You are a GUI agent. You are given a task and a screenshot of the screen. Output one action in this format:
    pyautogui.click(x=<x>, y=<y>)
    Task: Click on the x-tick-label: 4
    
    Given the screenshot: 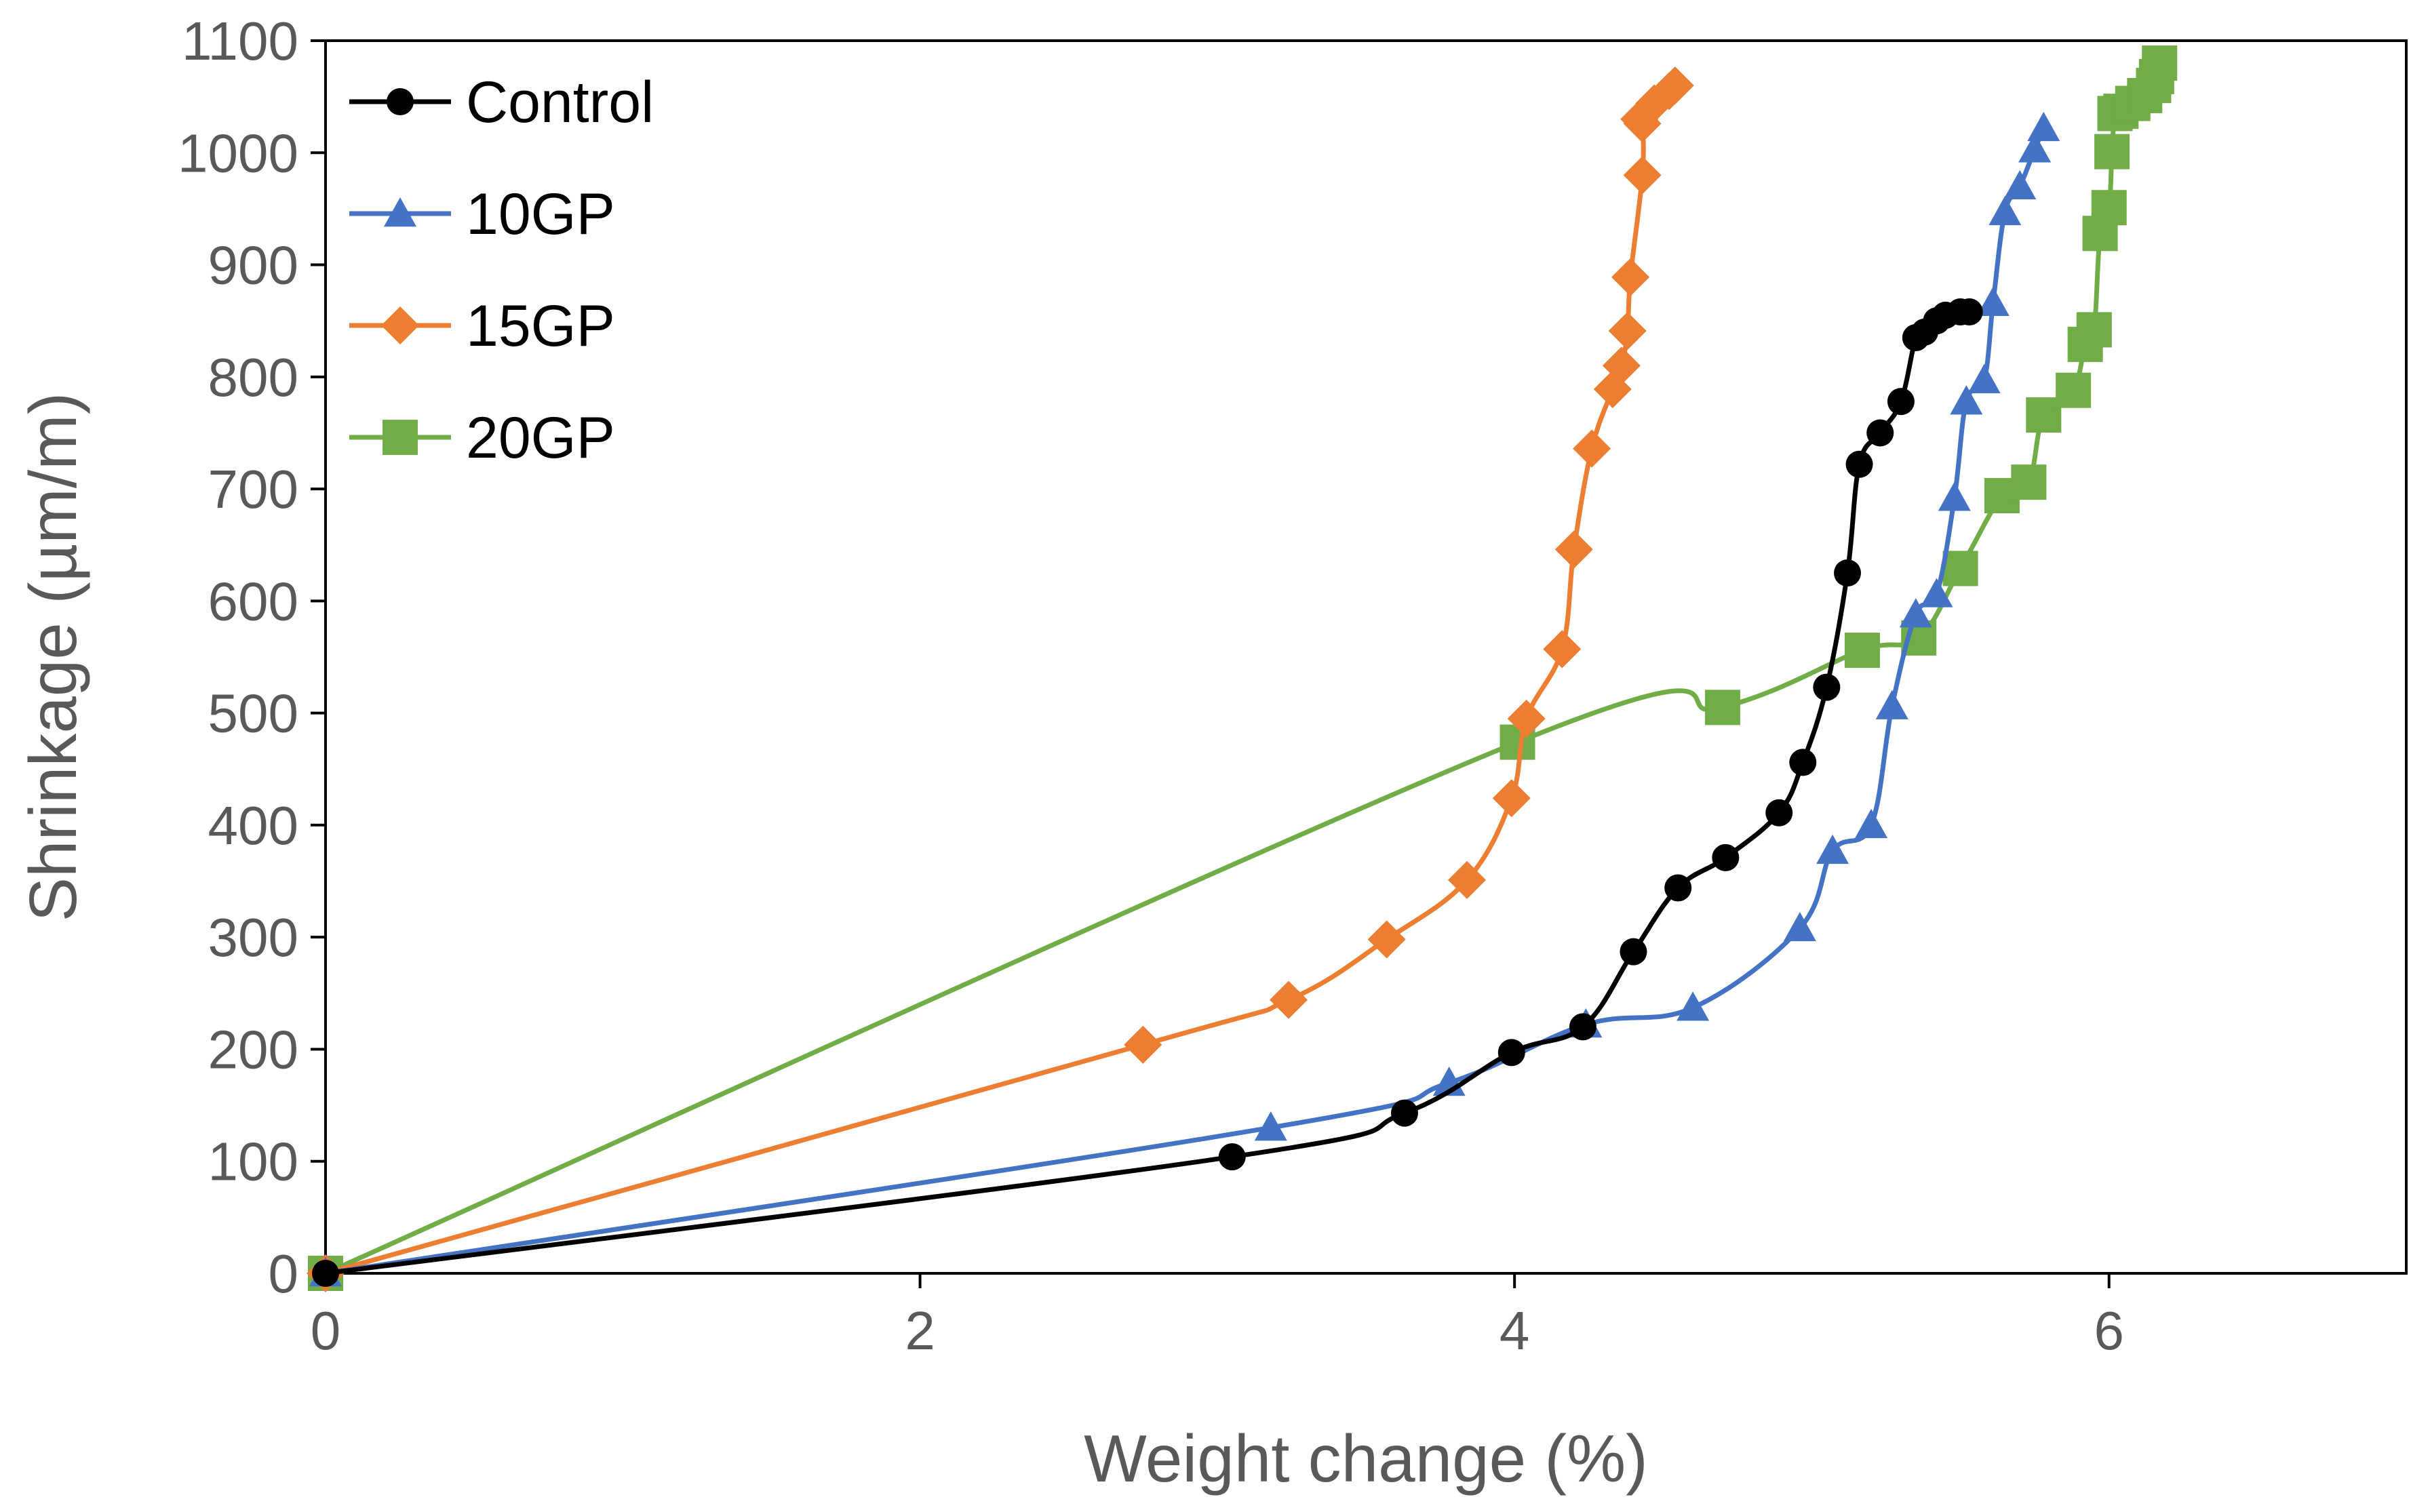 What is the action you would take?
    pyautogui.click(x=1515, y=1330)
    